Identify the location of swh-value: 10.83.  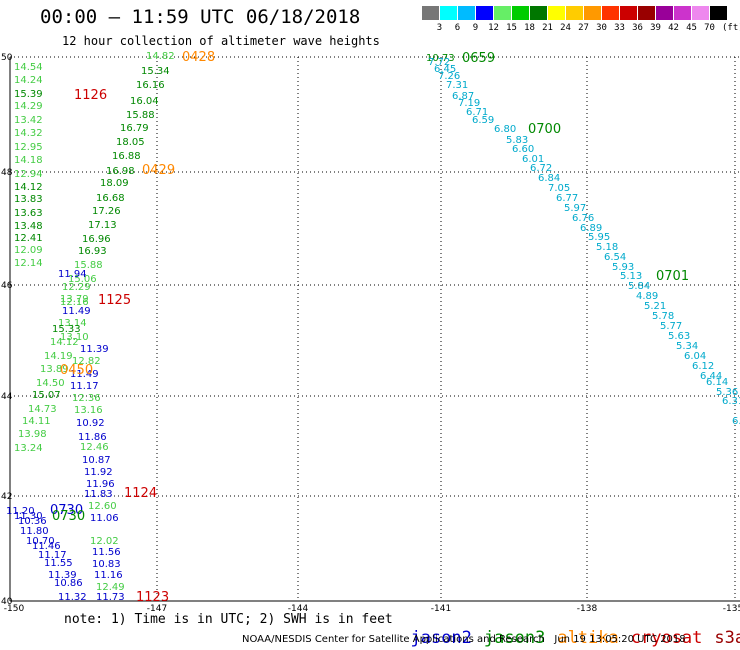
(106, 564).